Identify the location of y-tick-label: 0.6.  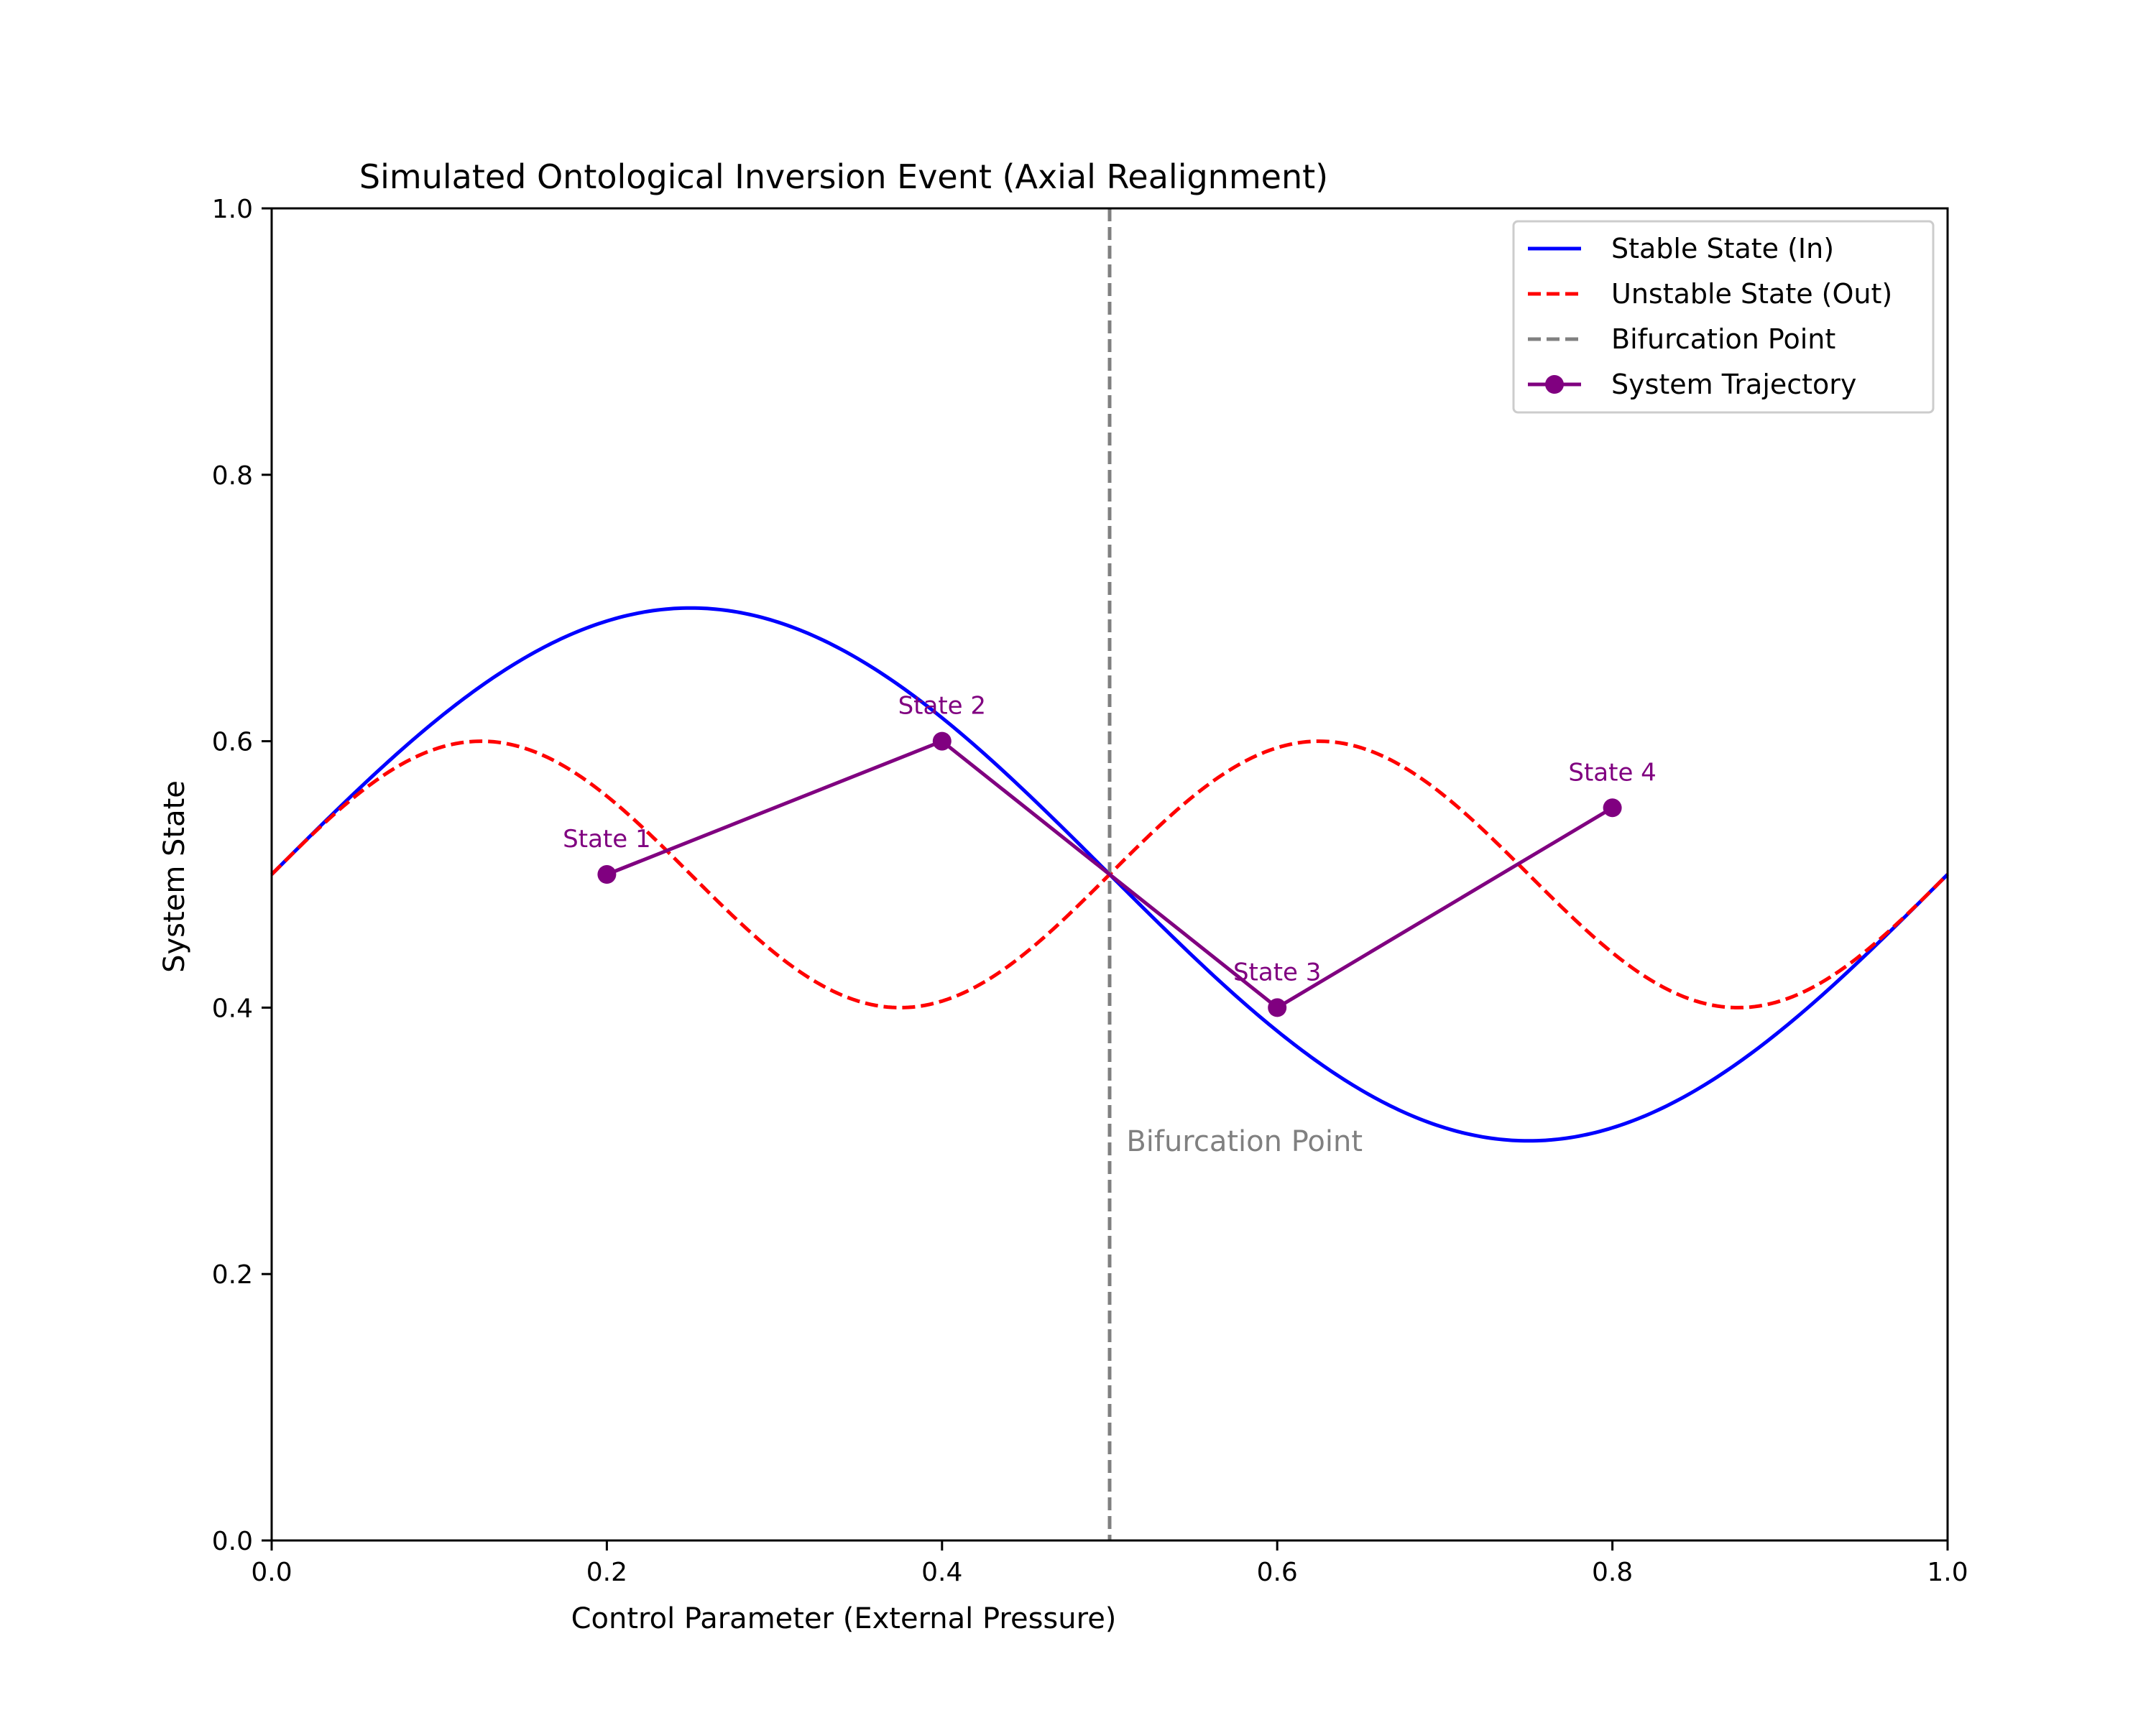
(233, 742).